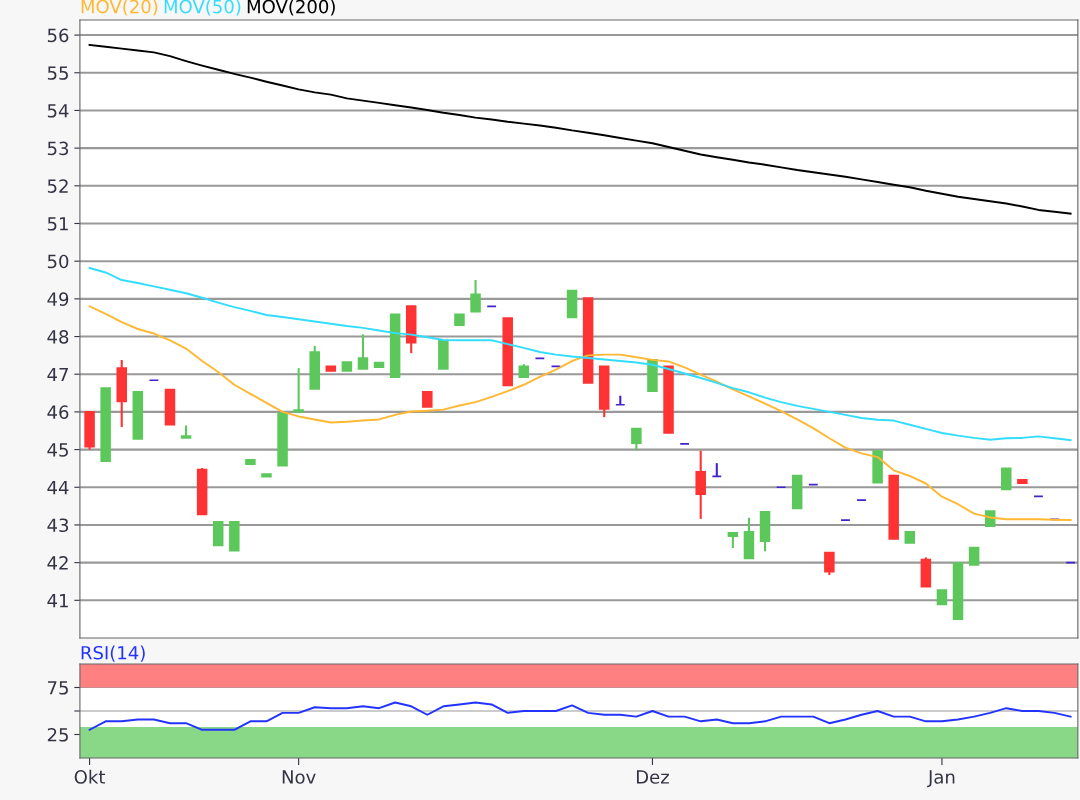 The image size is (1080, 800). Describe the element at coordinates (202, 8) in the screenshot. I see `text: MOV(50)` at that location.